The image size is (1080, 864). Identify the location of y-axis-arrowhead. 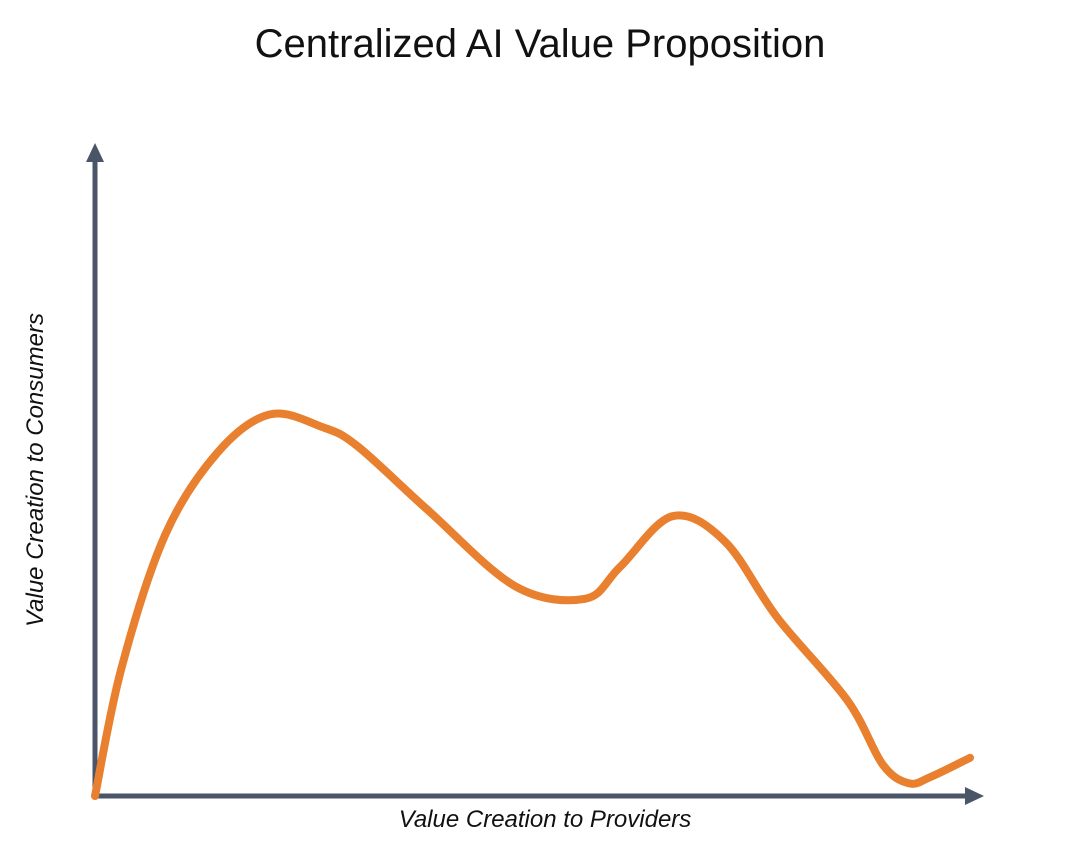
(95, 152).